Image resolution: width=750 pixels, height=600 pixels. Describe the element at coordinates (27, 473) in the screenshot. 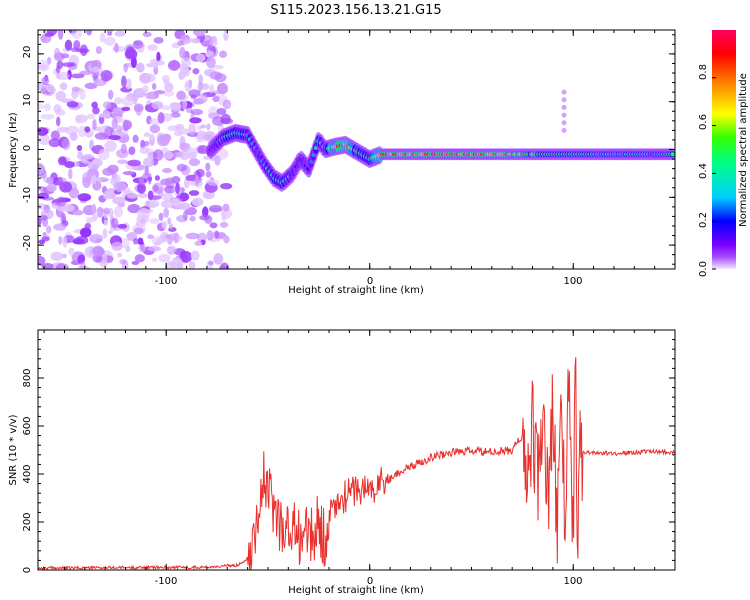

I see `bot-y-tick-label-2: 400` at that location.